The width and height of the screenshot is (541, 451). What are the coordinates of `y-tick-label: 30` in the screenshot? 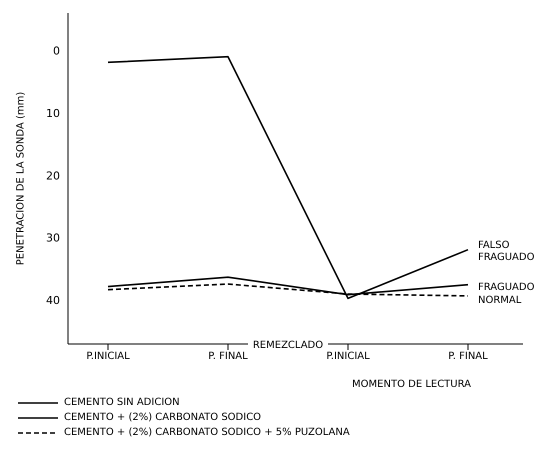 It's located at (53, 238).